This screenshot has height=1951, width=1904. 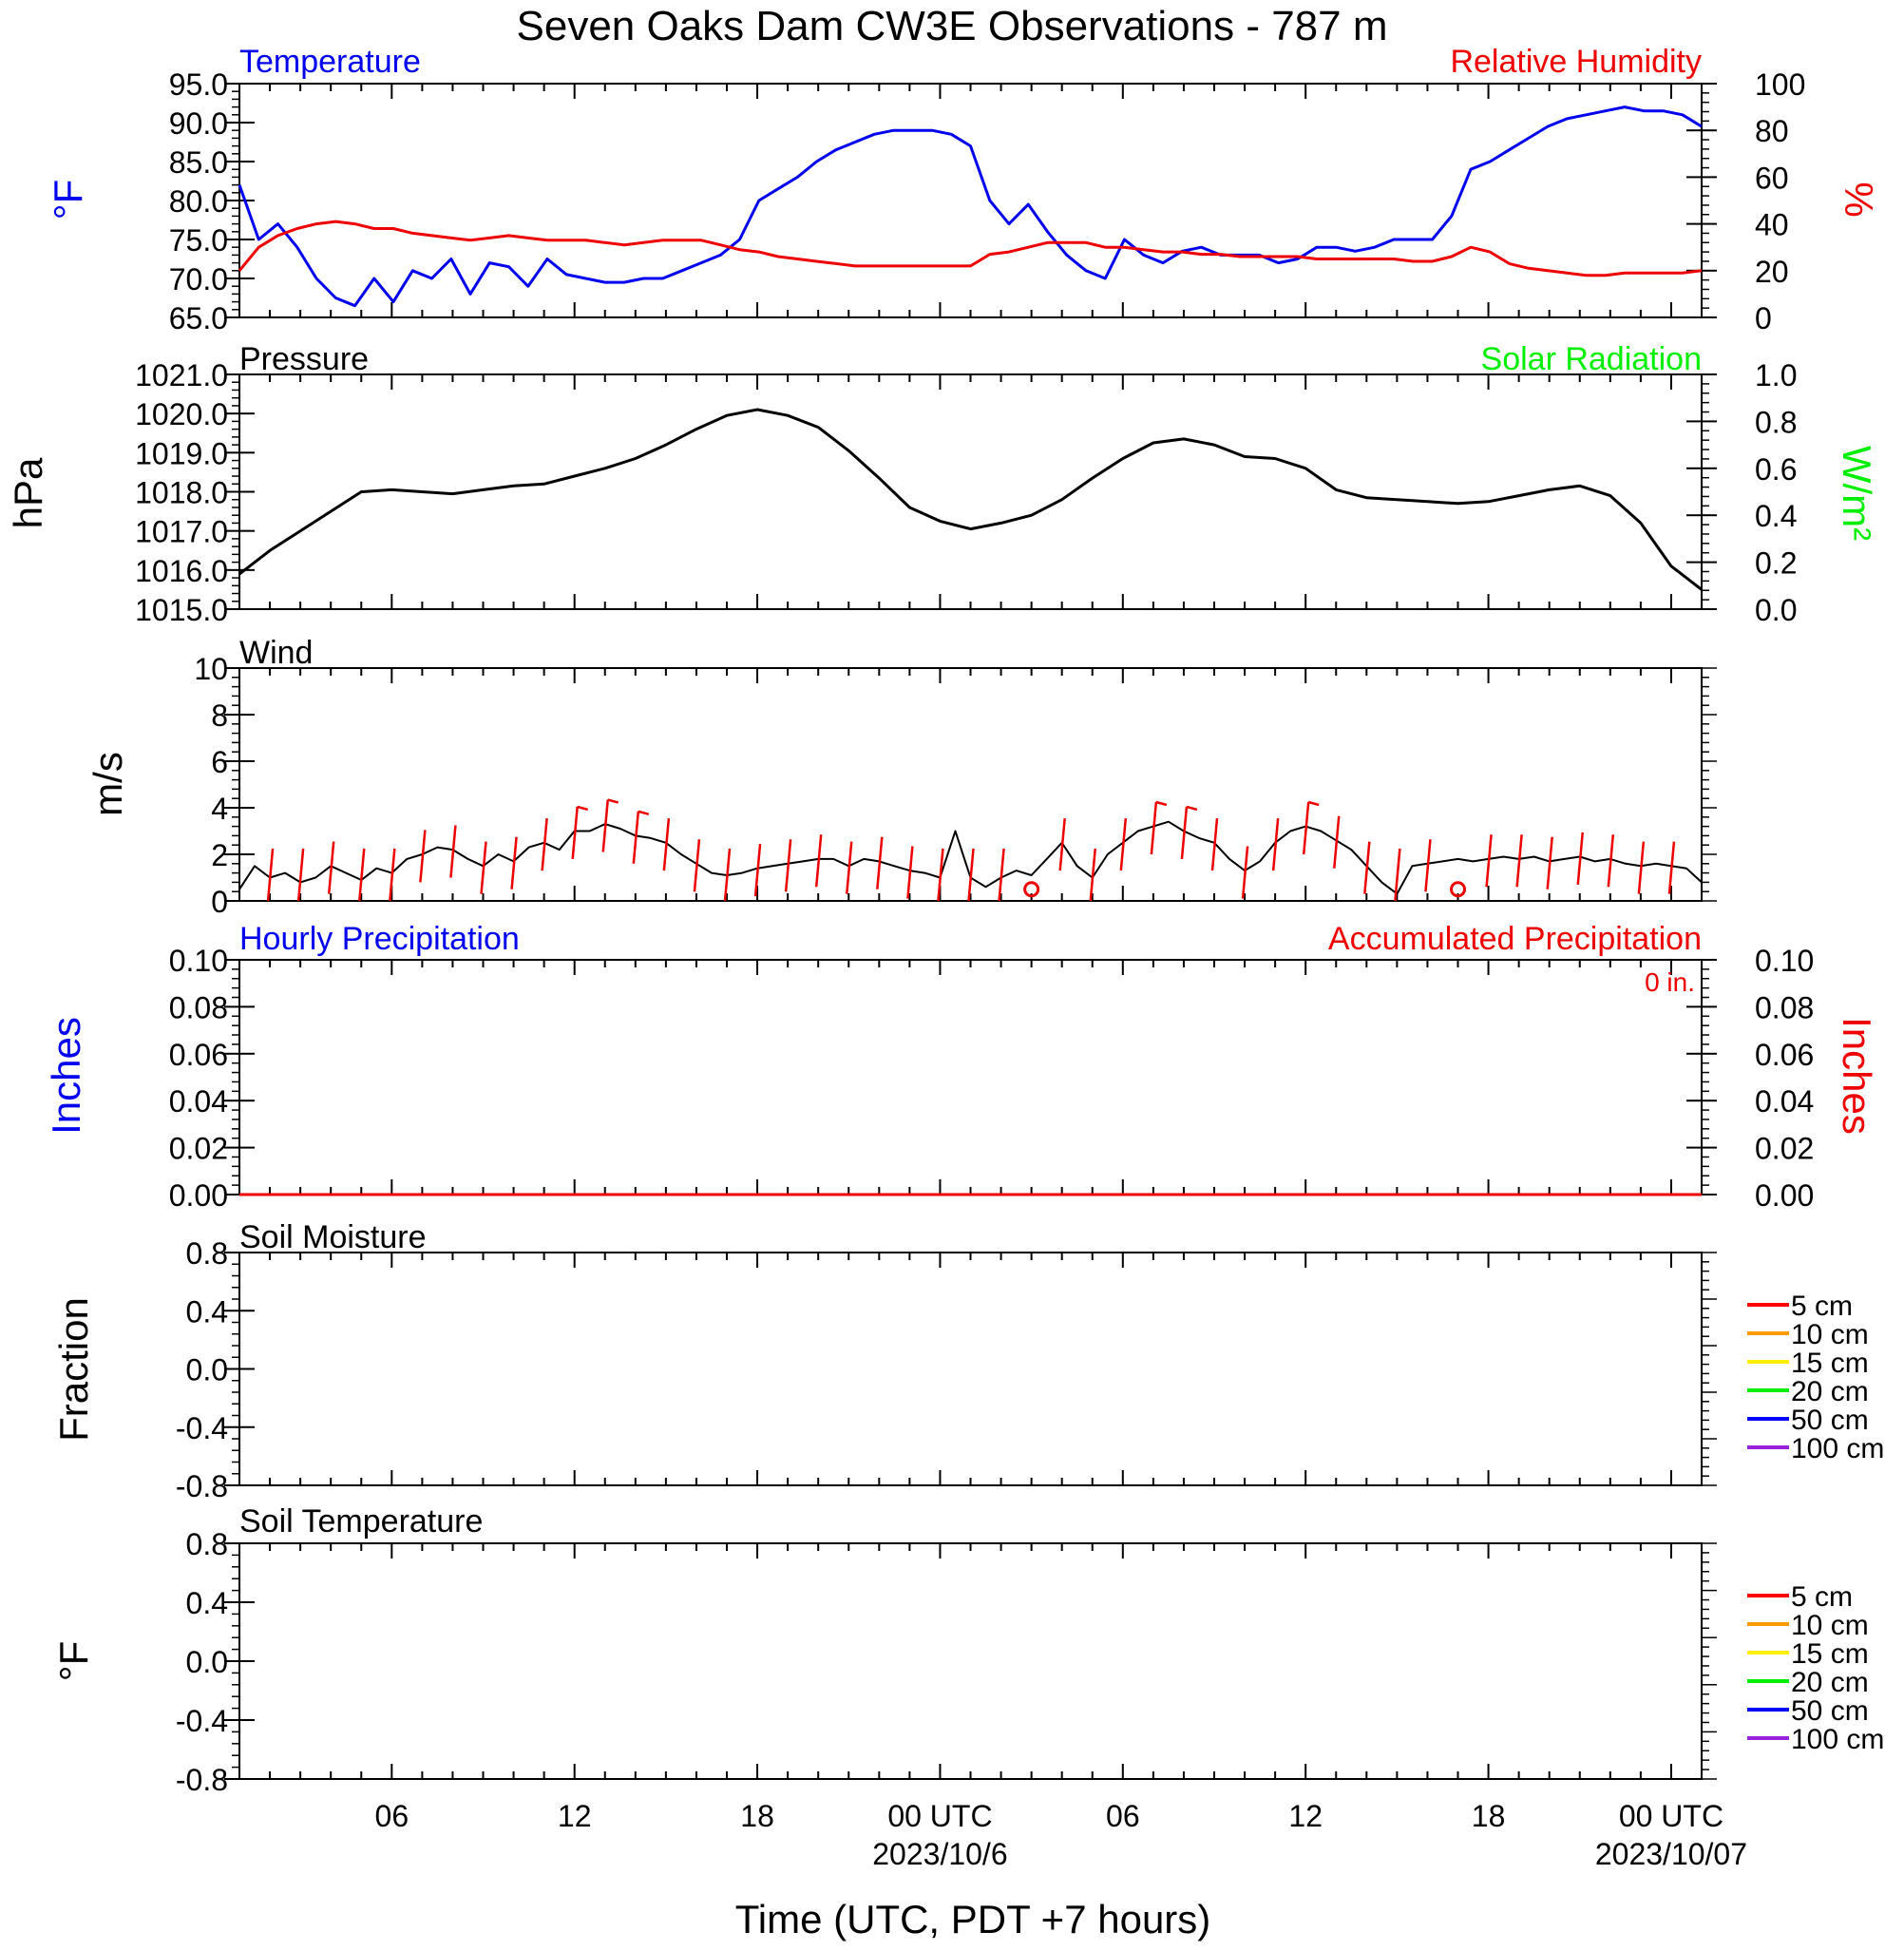 I want to click on temp-left-tick-label: 70.0, so click(x=198, y=279).